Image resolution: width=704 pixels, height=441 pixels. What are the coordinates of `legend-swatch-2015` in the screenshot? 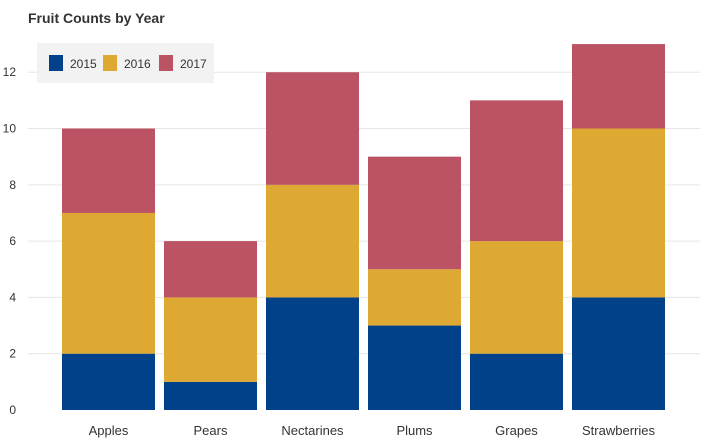 It's located at (56, 63).